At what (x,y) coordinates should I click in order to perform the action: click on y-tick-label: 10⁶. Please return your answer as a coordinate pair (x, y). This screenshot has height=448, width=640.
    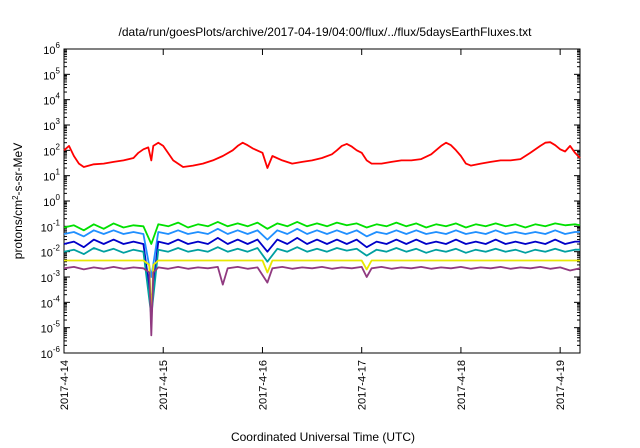
    Looking at the image, I should click on (51, 49).